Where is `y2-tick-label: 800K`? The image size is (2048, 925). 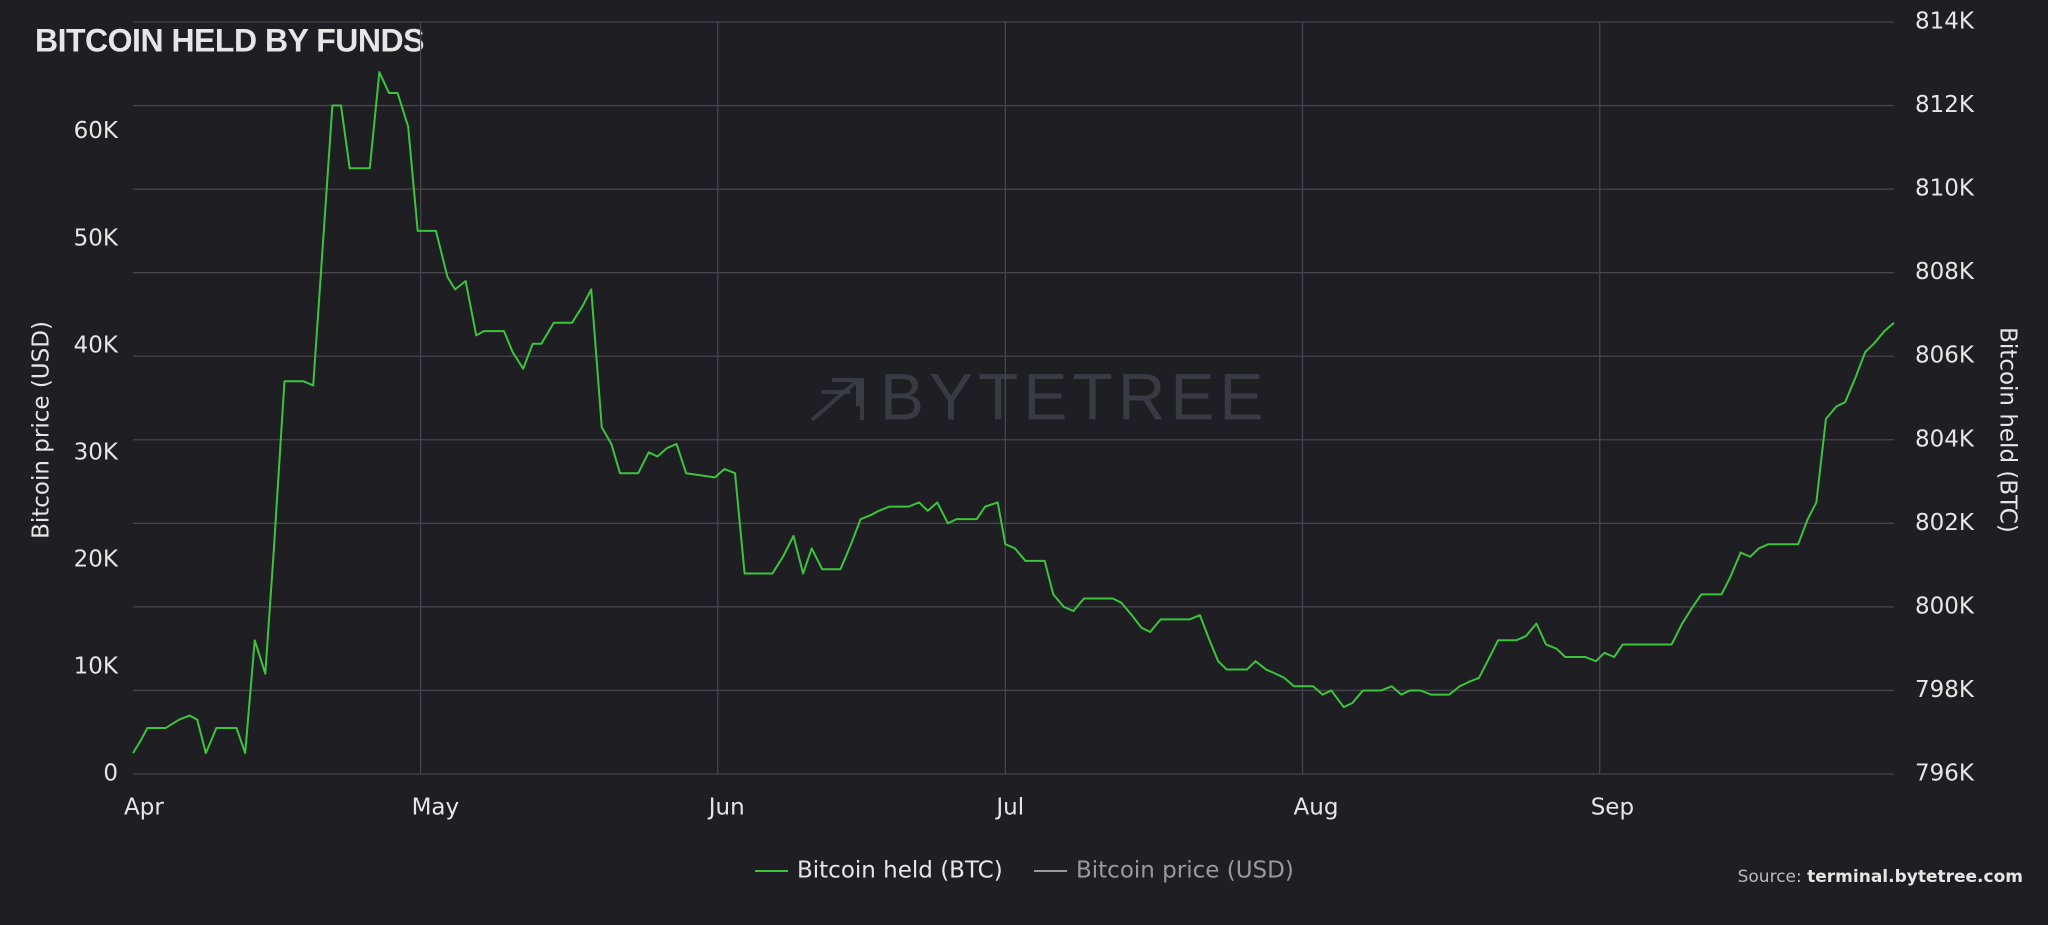 y2-tick-label: 800K is located at coordinates (1945, 606).